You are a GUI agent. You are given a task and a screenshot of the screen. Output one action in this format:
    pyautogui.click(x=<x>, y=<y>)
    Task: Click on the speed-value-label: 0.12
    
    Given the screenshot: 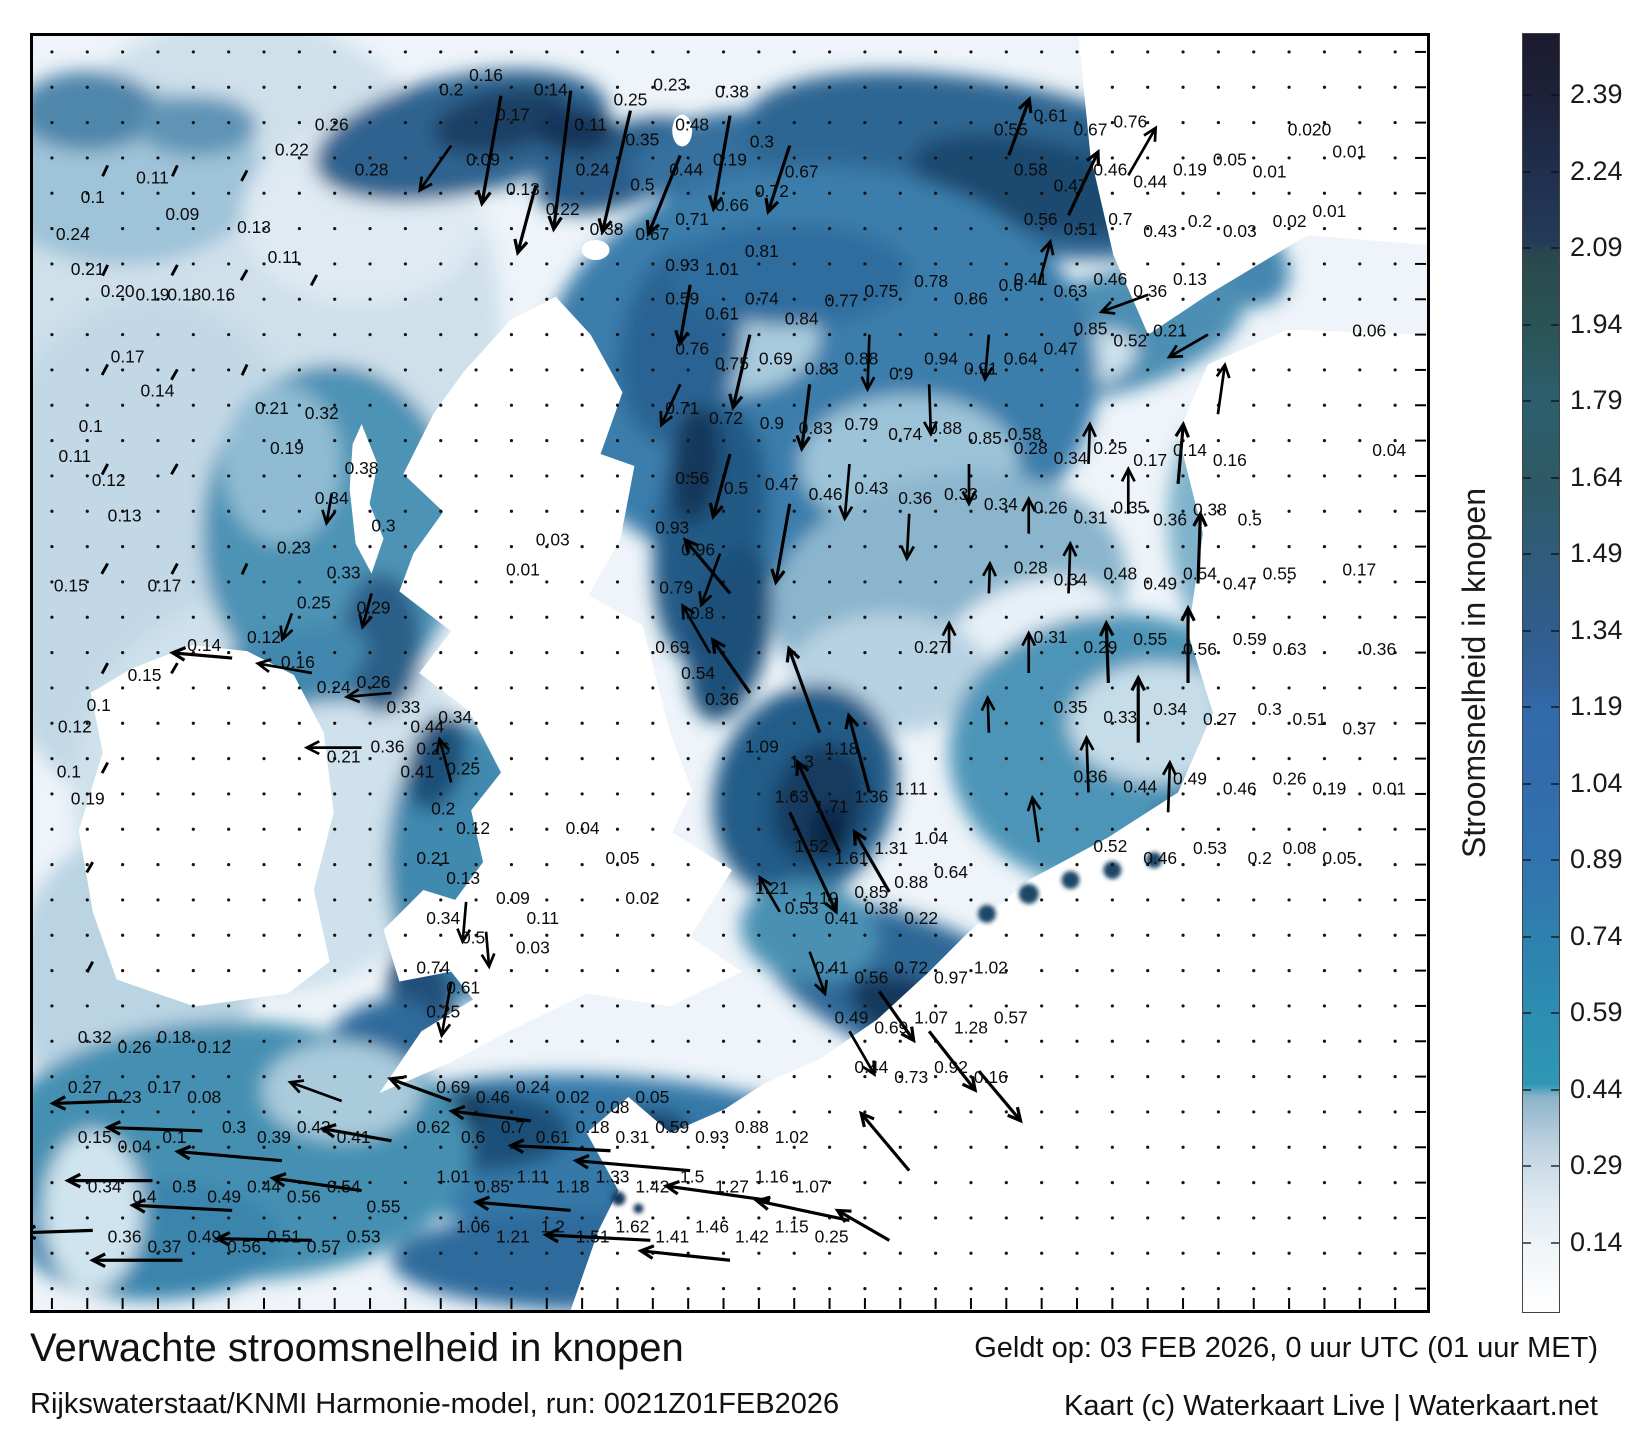 What is the action you would take?
    pyautogui.click(x=214, y=1047)
    